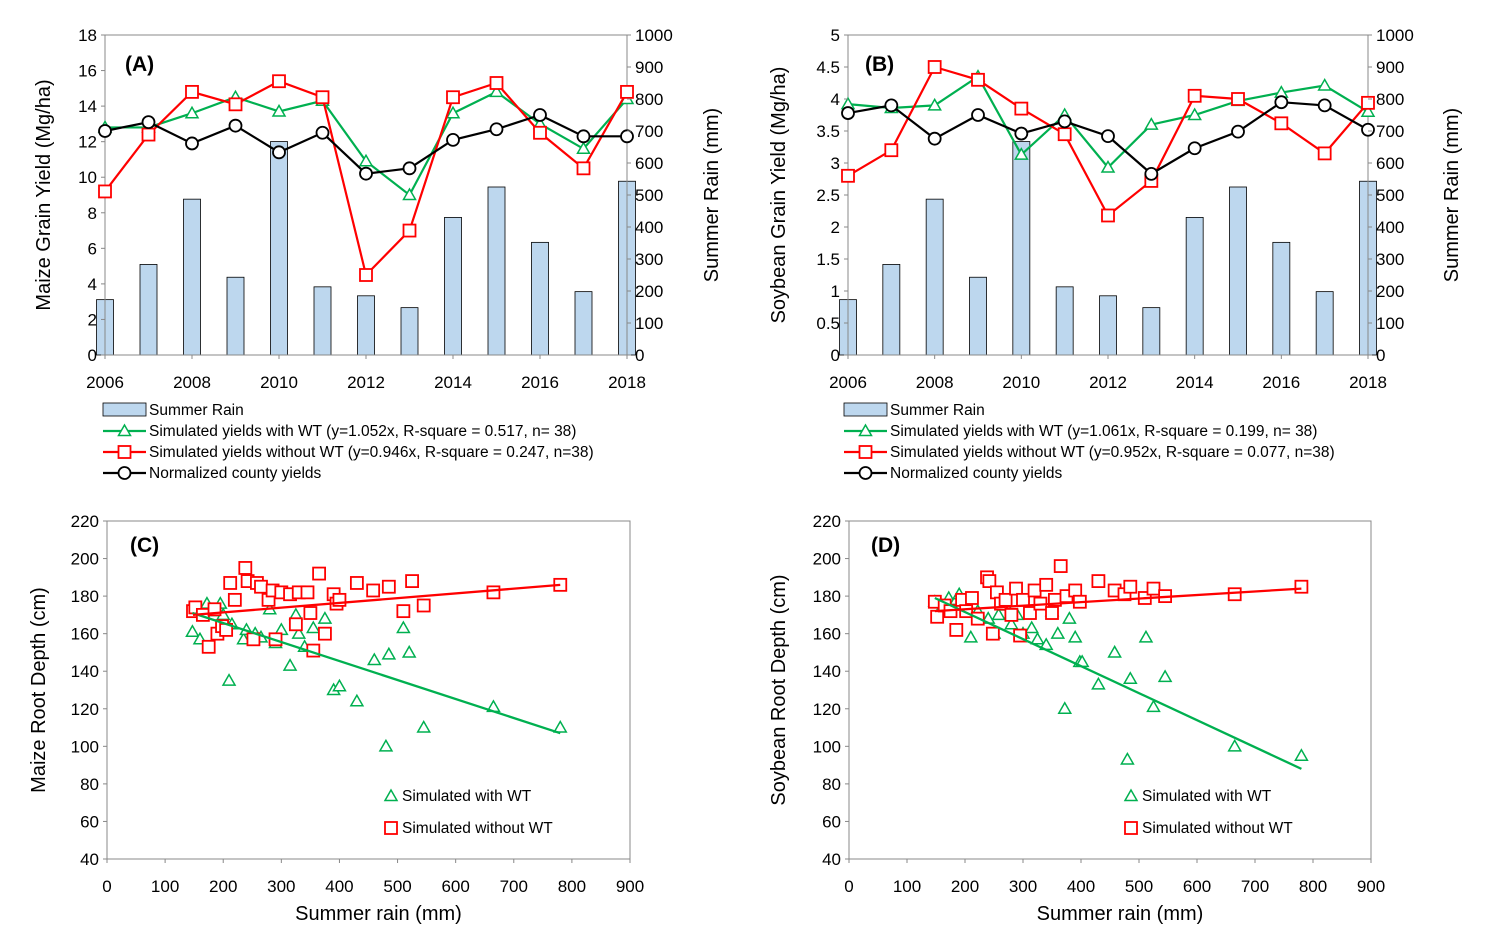 Image resolution: width=1495 pixels, height=931 pixels. What do you see at coordinates (105, 382) in the screenshot?
I see `x-tick-label: 2006` at bounding box center [105, 382].